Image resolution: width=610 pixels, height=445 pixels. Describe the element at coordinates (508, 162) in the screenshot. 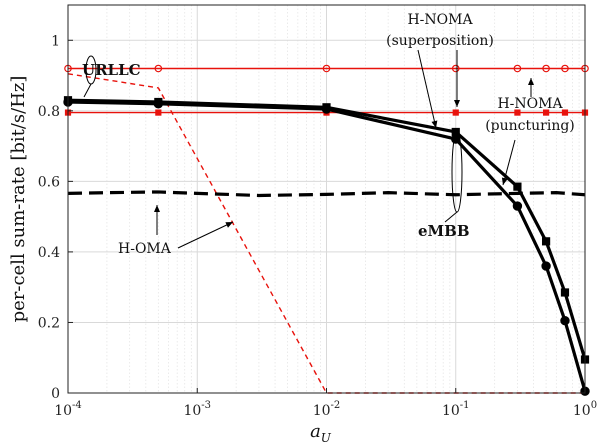

I see `arrow-punc-embb` at that location.